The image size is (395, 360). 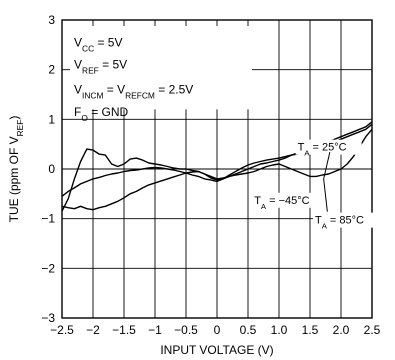 I want to click on x-tick-label: 2.5, so click(x=372, y=330).